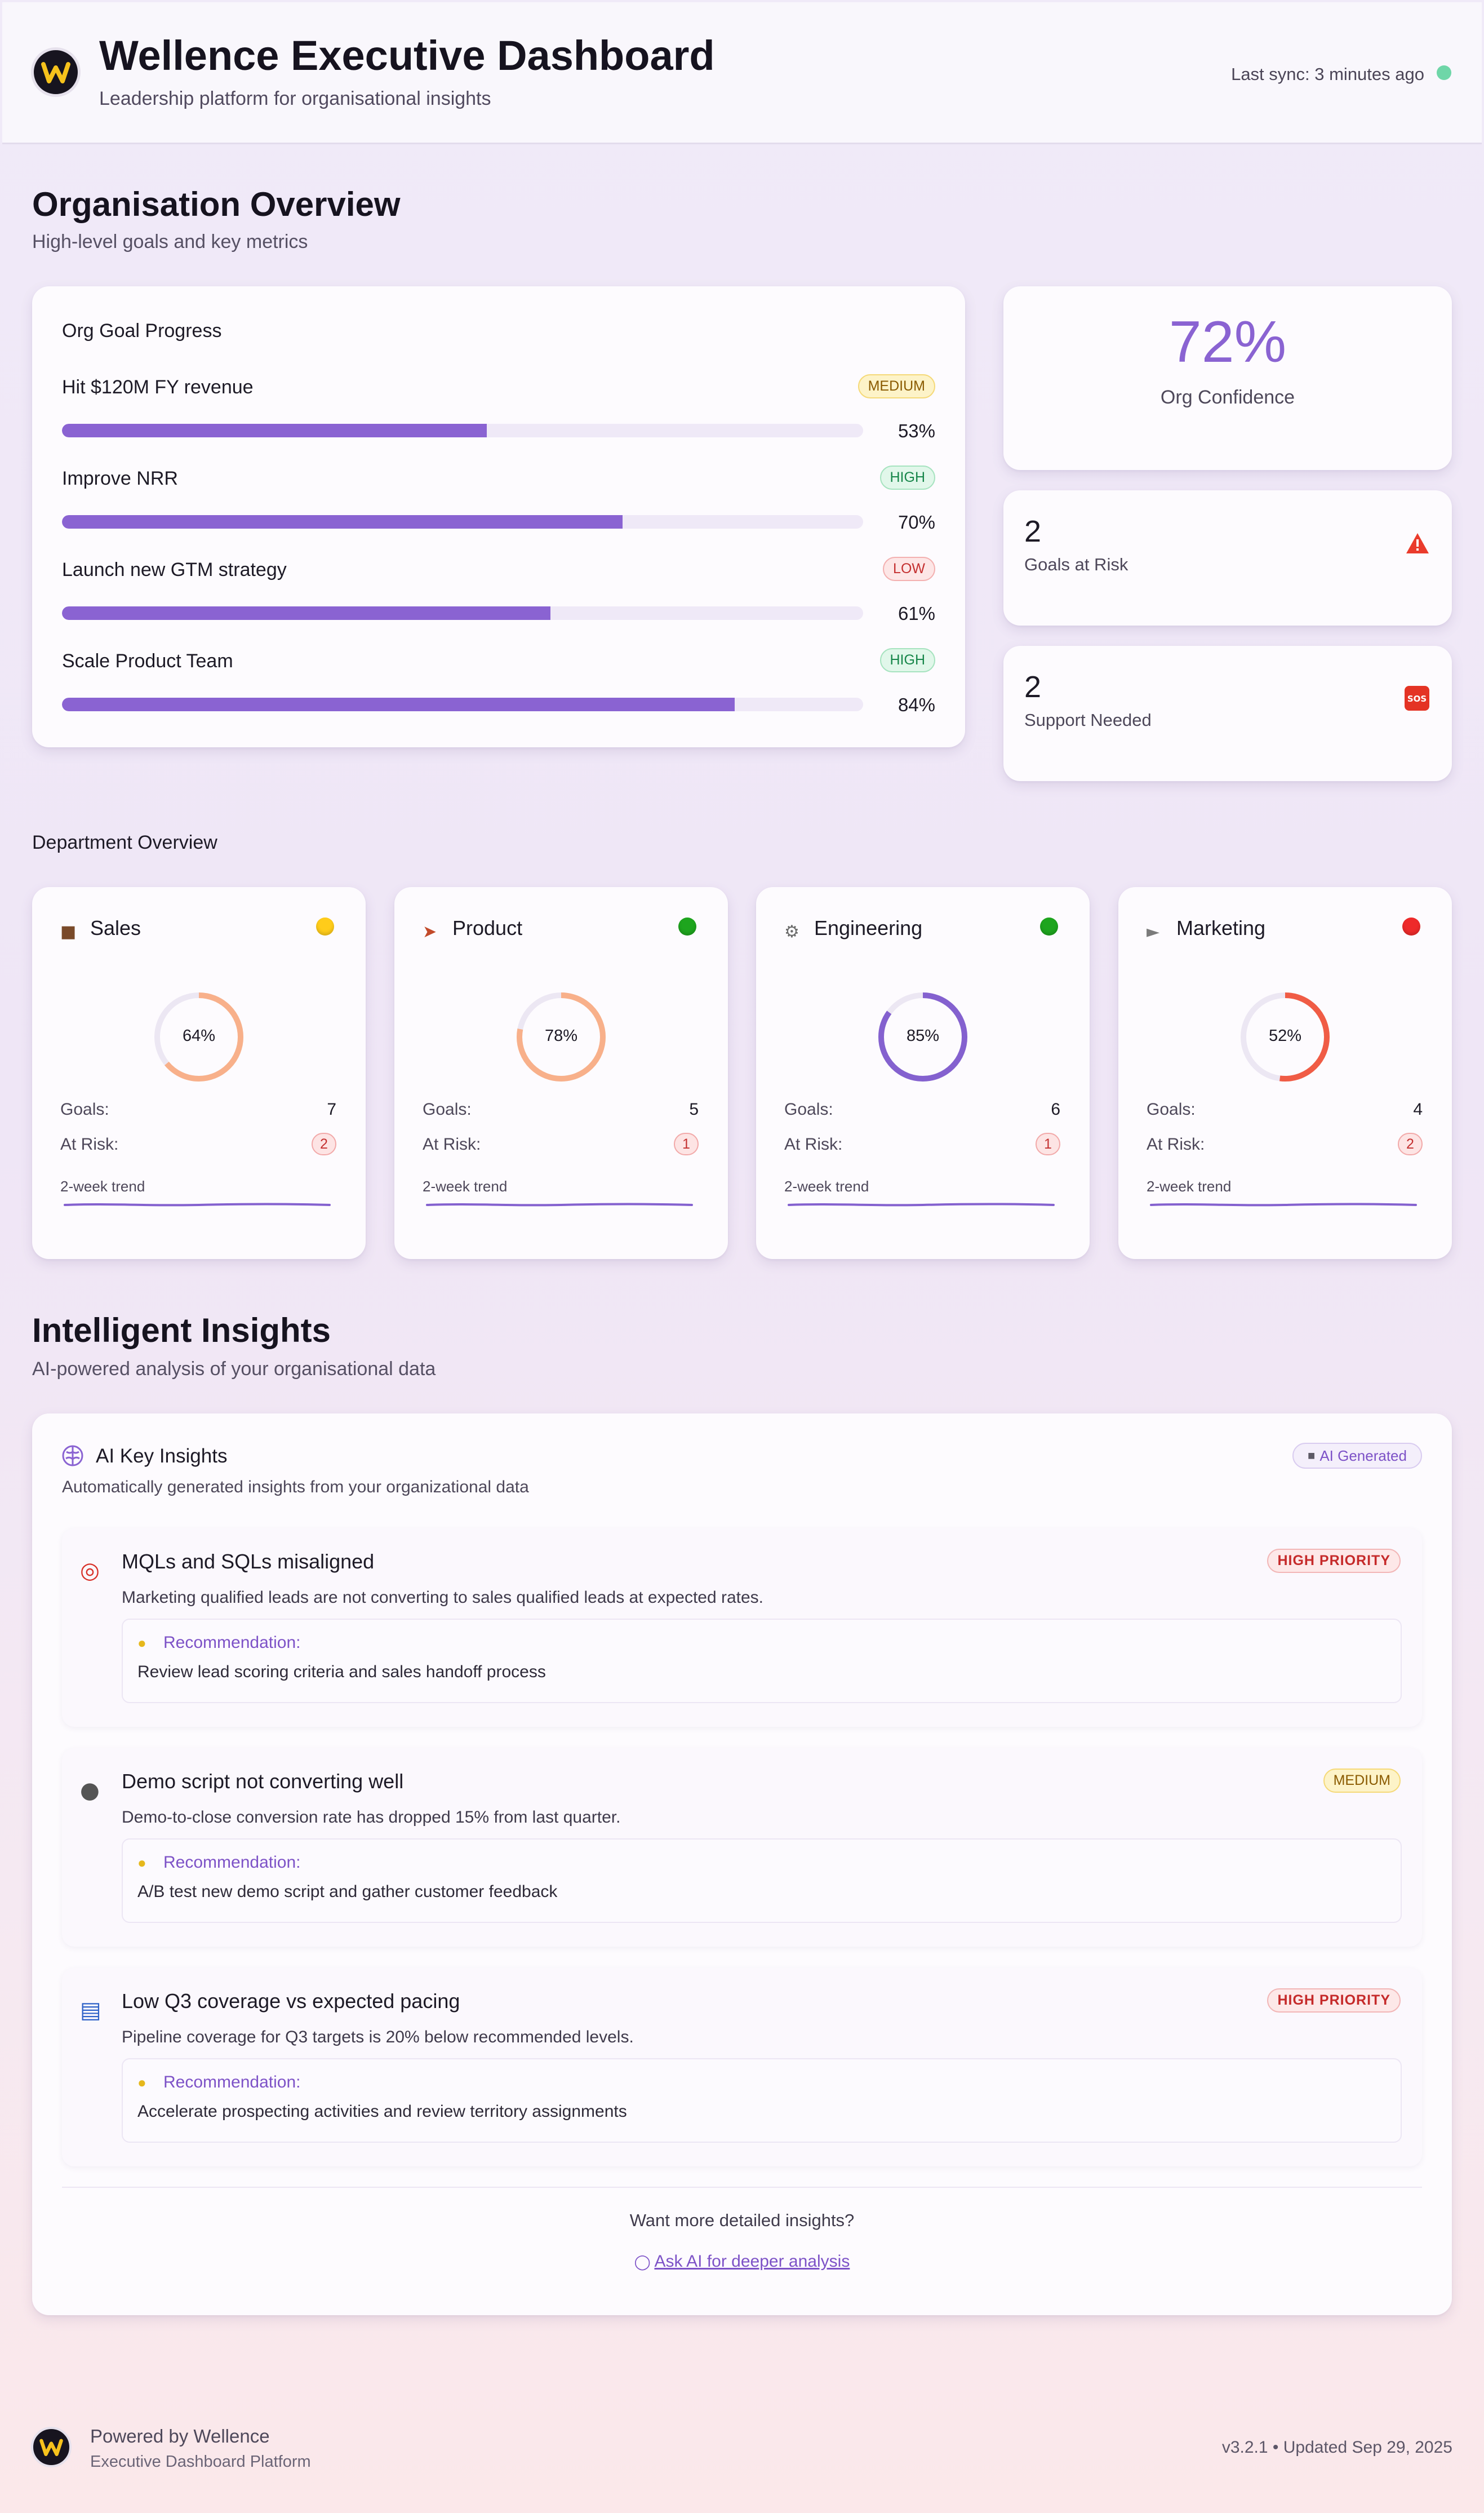 This screenshot has width=1484, height=2513. Describe the element at coordinates (1227, 558) in the screenshot. I see `goals-at-risk-card` at that location.